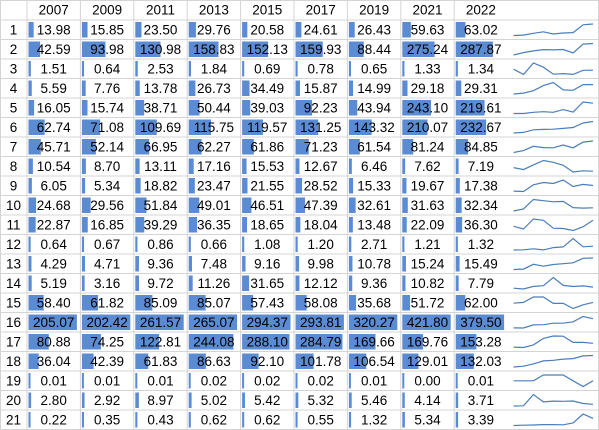  What do you see at coordinates (107, 29) in the screenshot?
I see `cell: 15.85` at bounding box center [107, 29].